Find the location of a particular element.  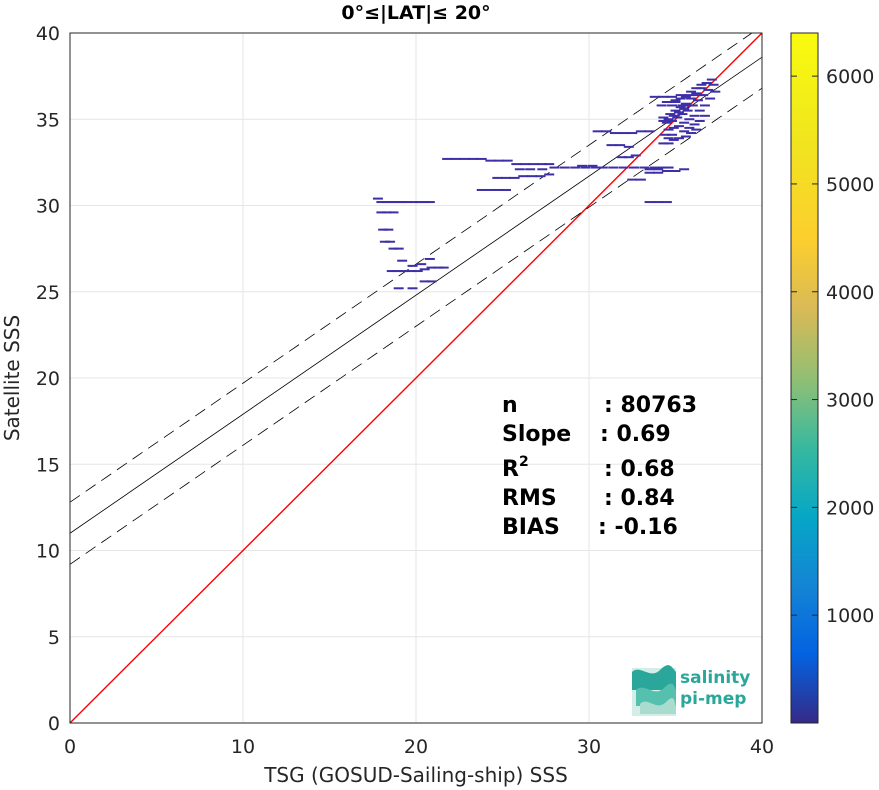

y-tick-labels: 0 5 10 15 20 25 30 35 40 is located at coordinates (48, 379).